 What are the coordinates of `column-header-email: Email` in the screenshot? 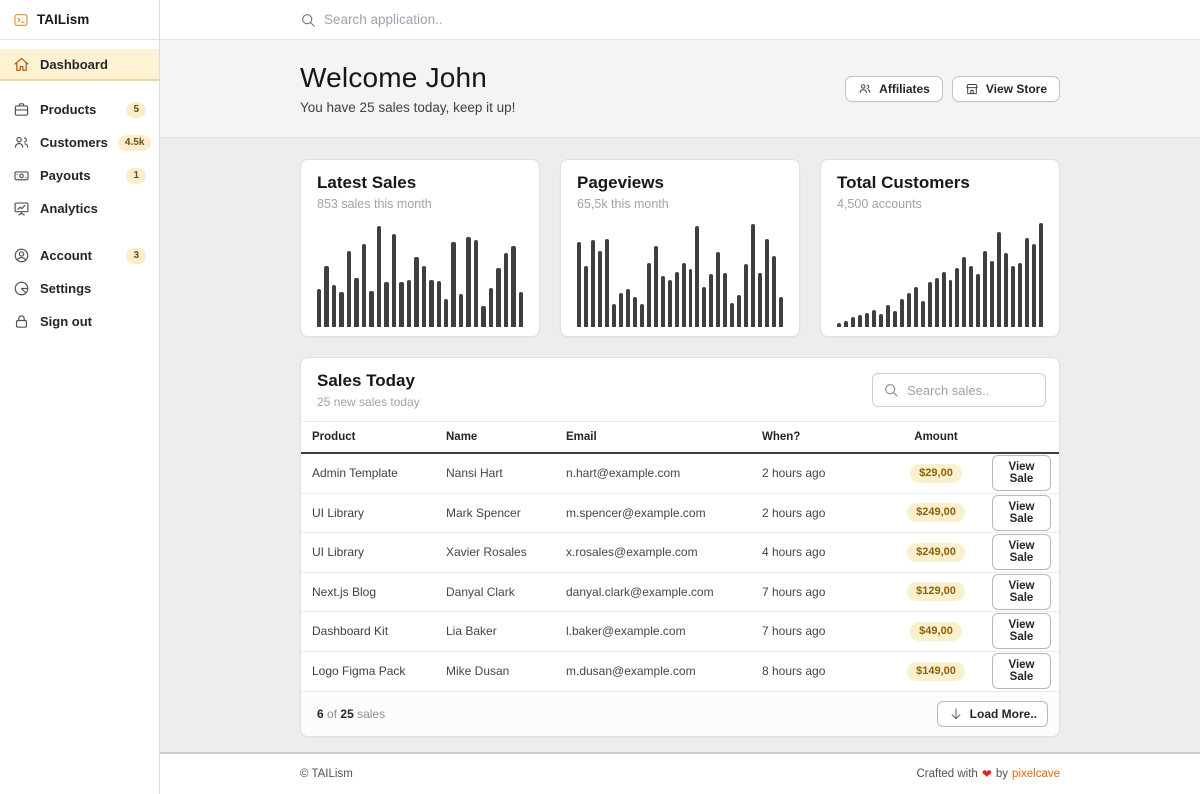 It's located at (581, 437).